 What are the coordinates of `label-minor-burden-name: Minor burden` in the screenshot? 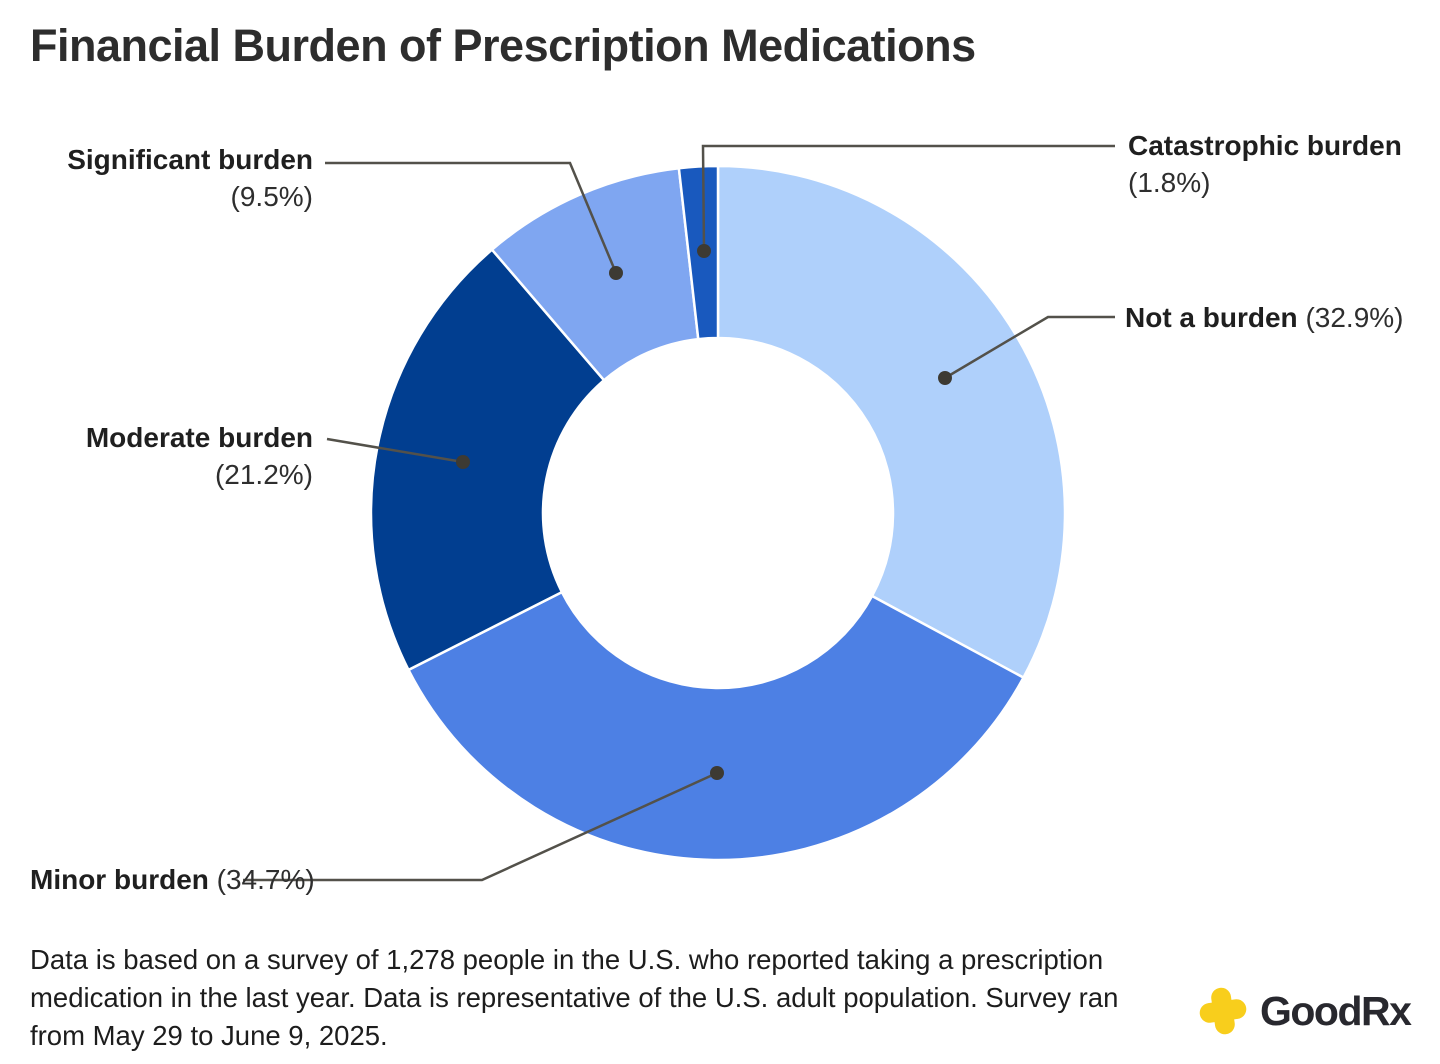 It's located at (119, 879).